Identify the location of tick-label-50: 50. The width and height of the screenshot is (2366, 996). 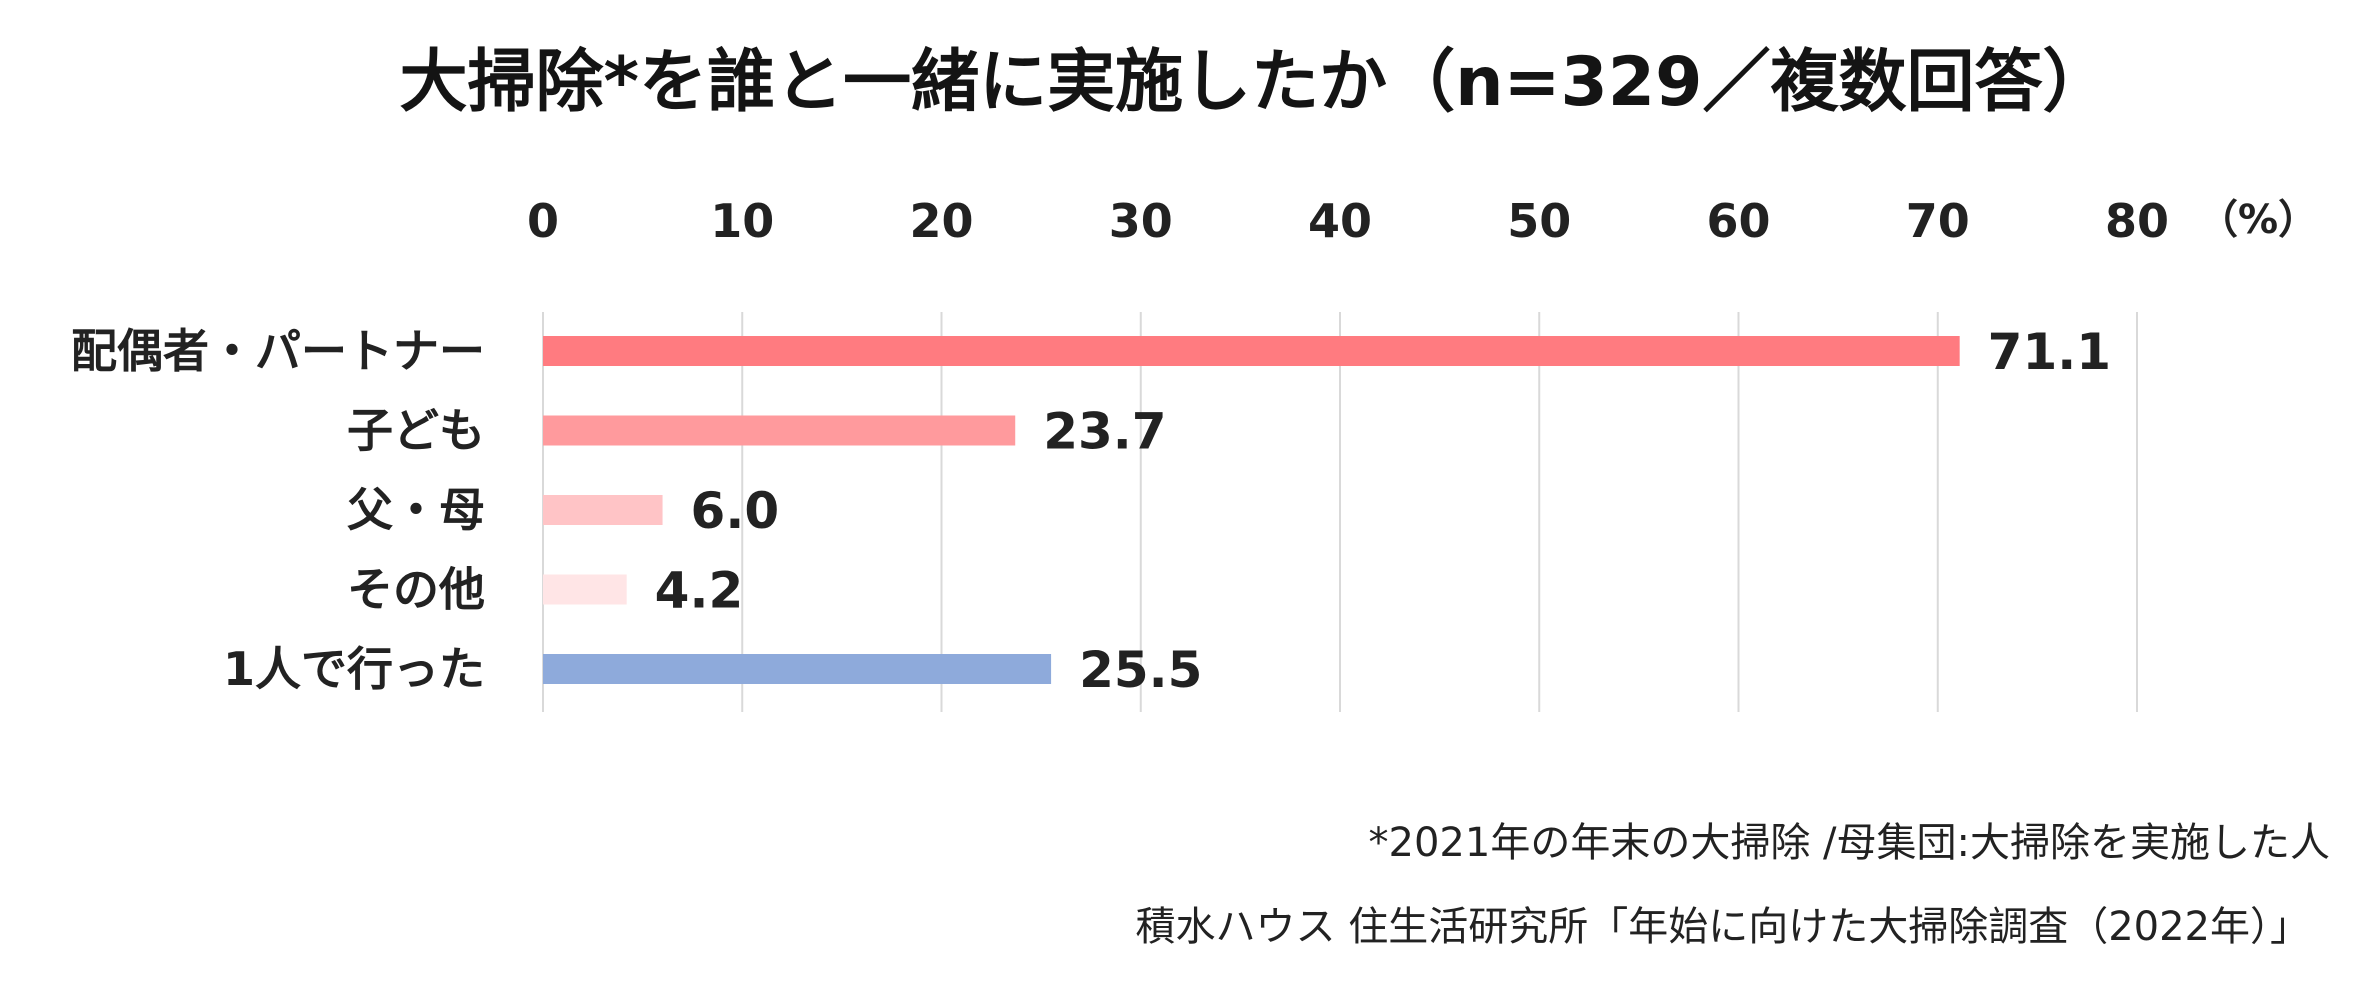
(1539, 221).